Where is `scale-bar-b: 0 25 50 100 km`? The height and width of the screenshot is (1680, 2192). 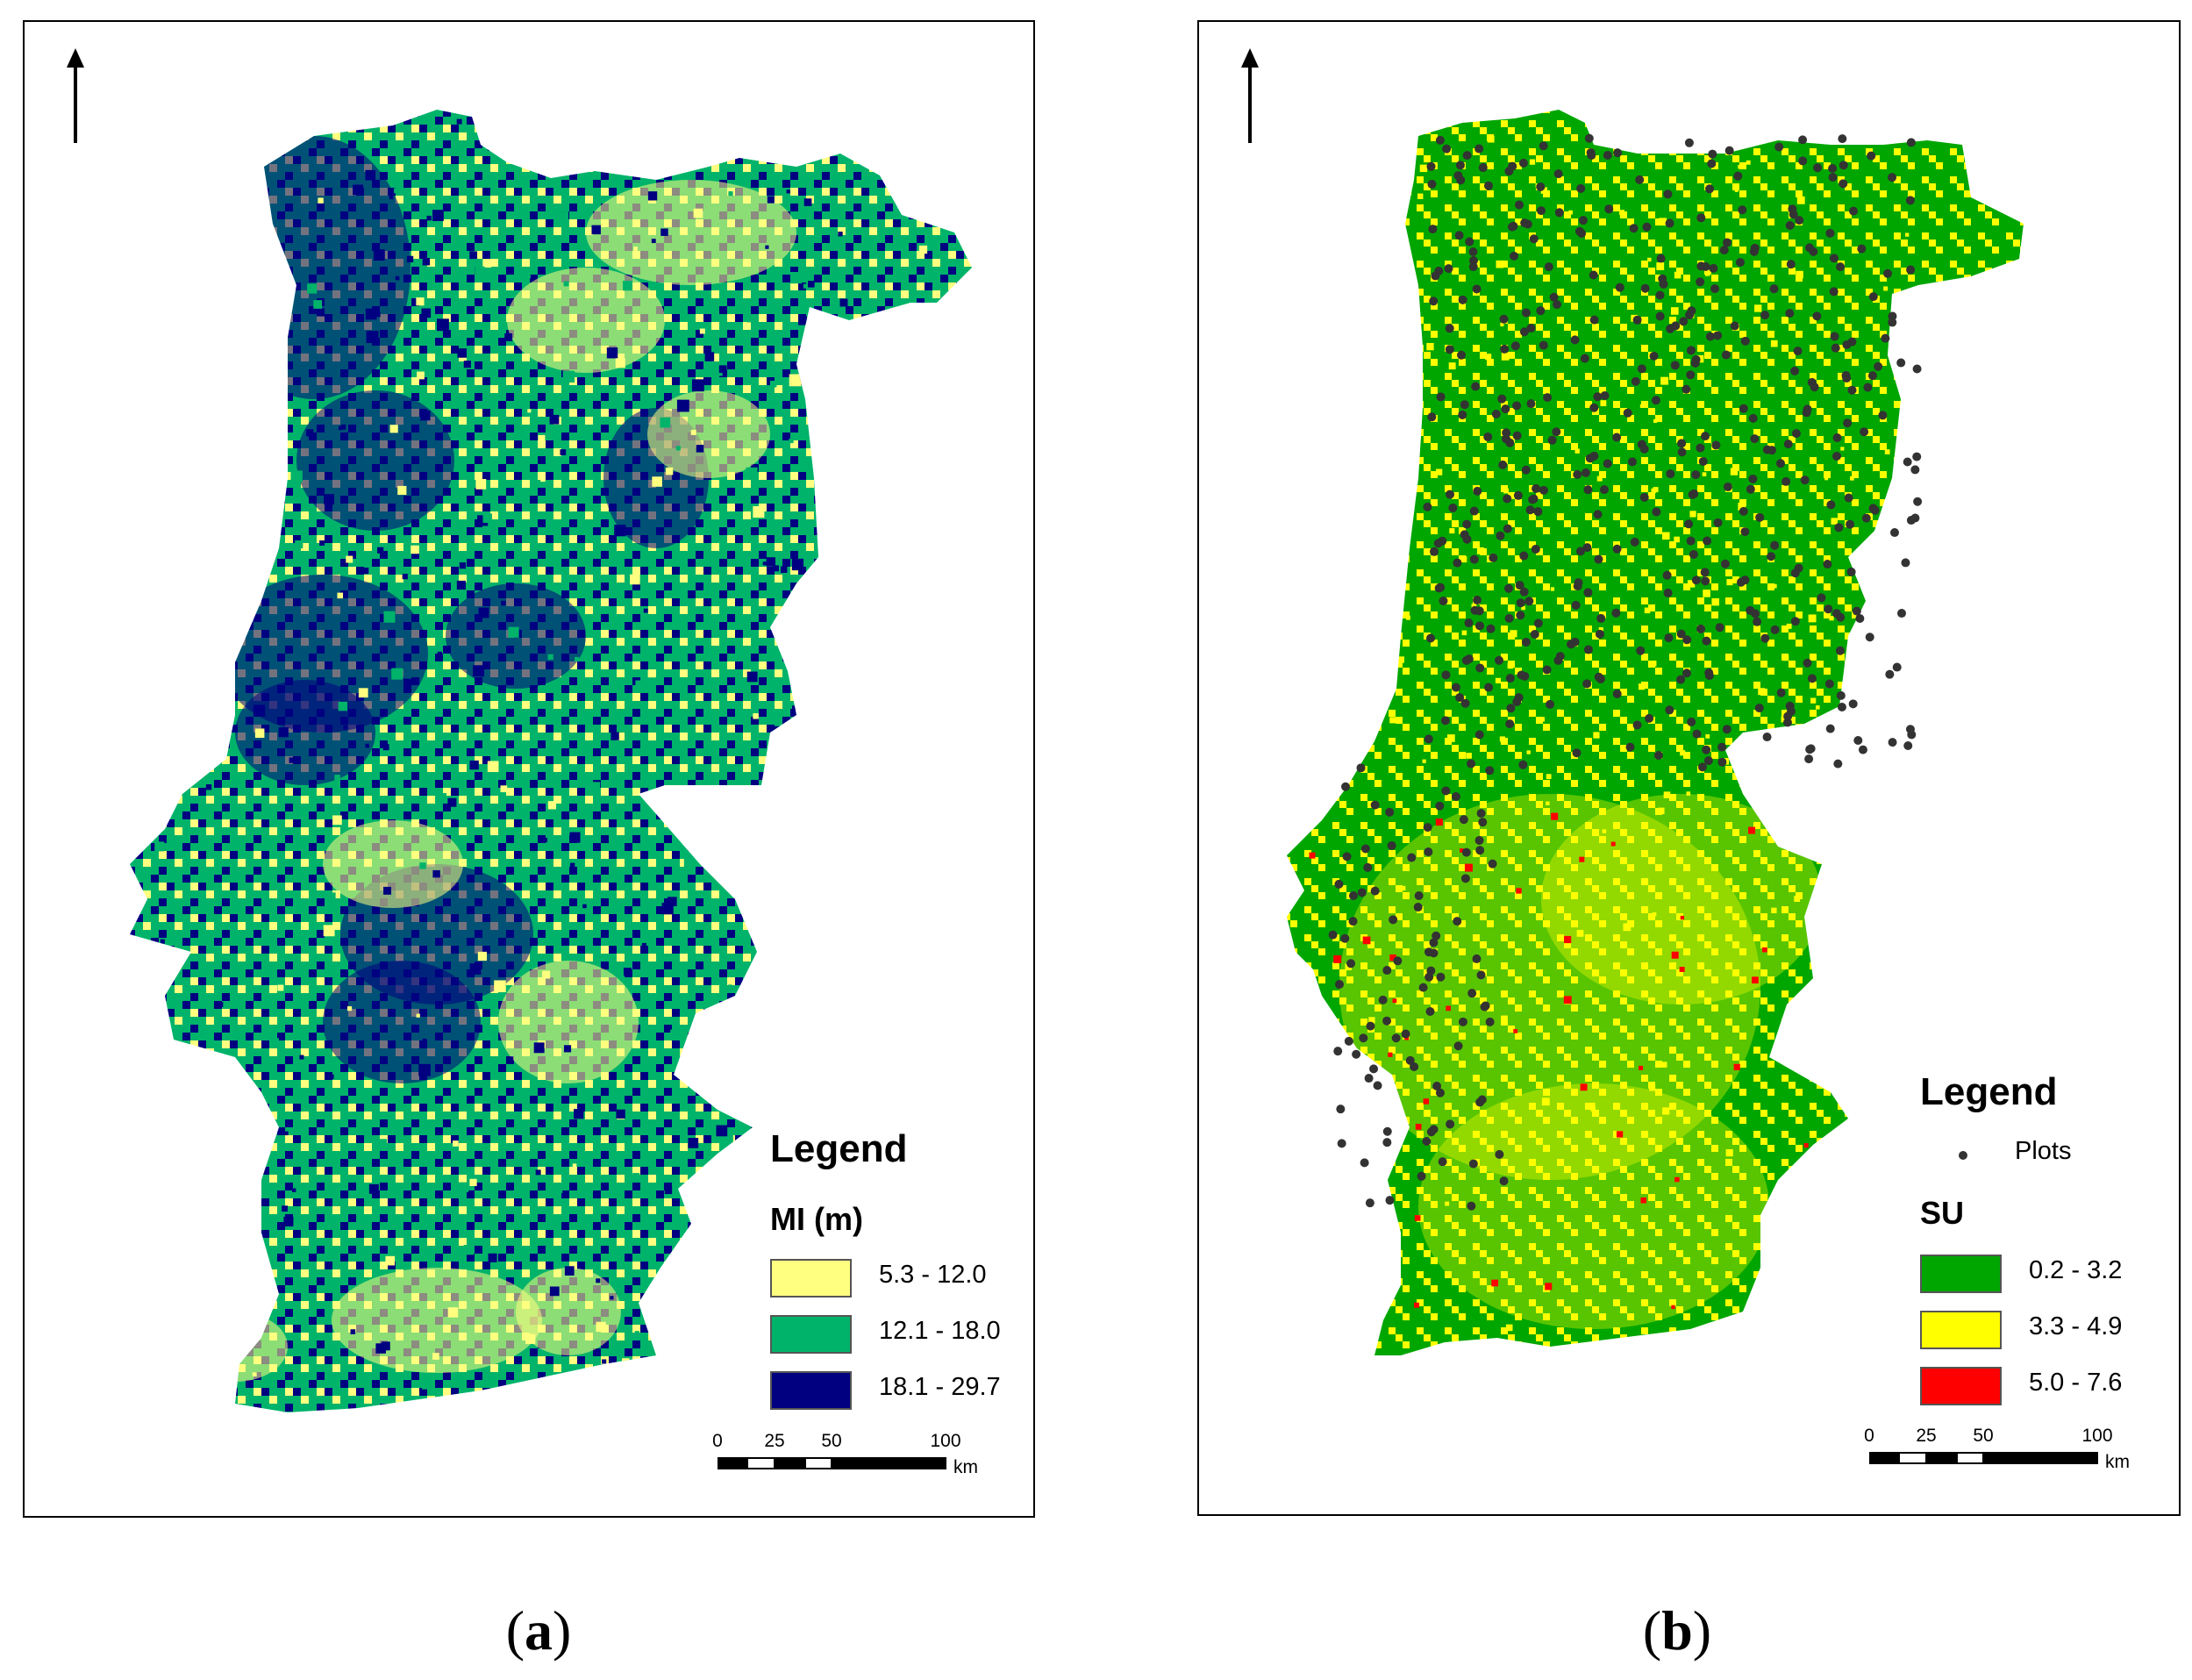 scale-bar-b: 0 25 50 100 km is located at coordinates (2010, 1452).